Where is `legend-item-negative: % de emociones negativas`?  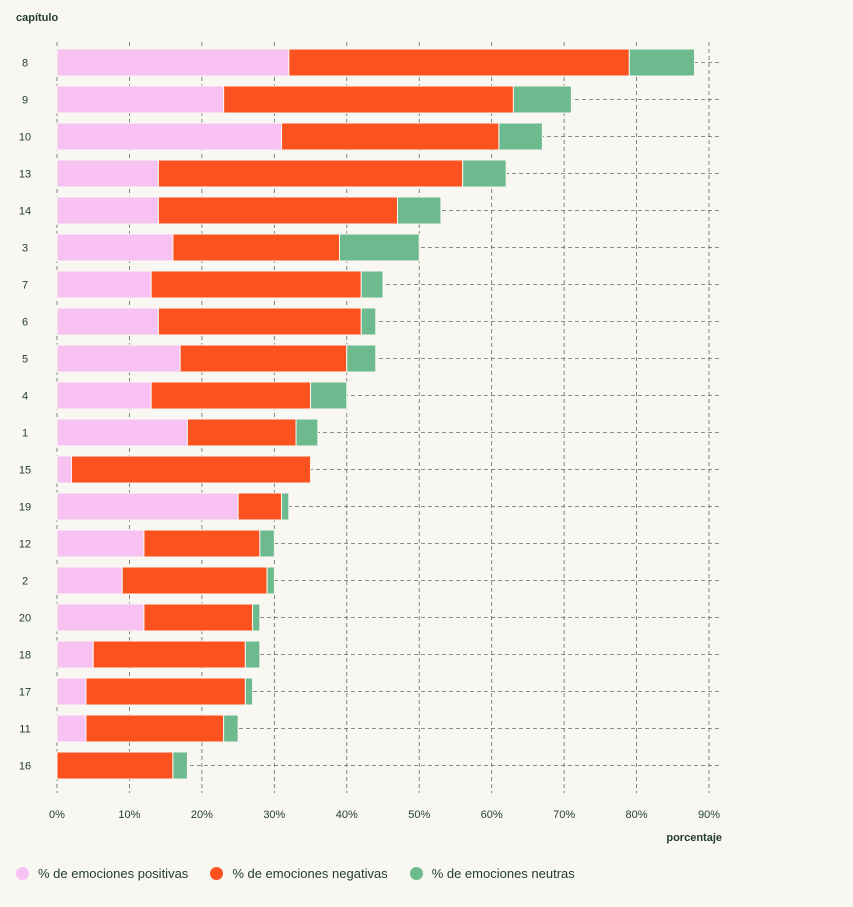
legend-item-negative: % de emociones negativas is located at coordinates (299, 873).